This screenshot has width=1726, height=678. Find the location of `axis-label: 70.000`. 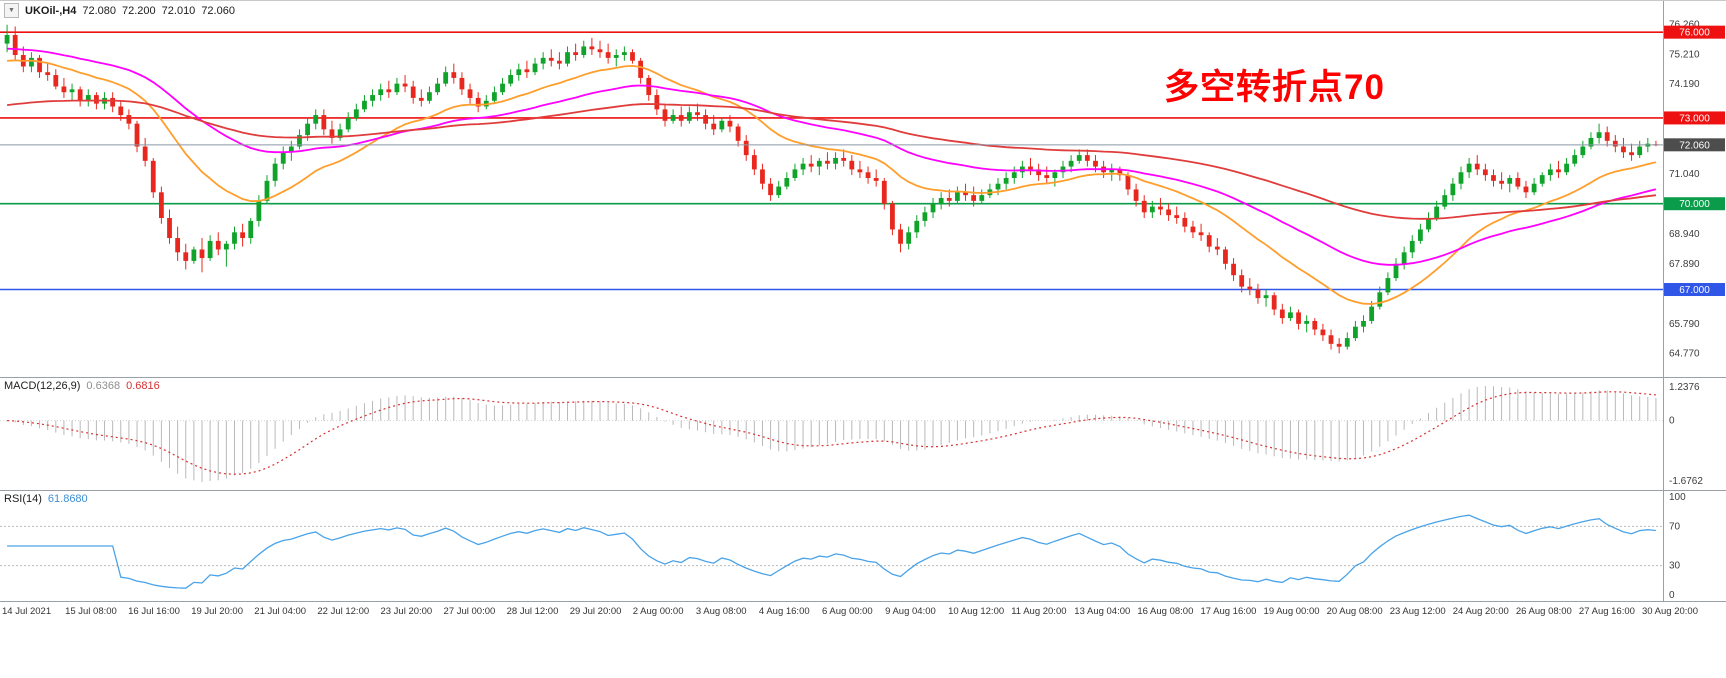

axis-label: 70.000 is located at coordinates (1694, 204).